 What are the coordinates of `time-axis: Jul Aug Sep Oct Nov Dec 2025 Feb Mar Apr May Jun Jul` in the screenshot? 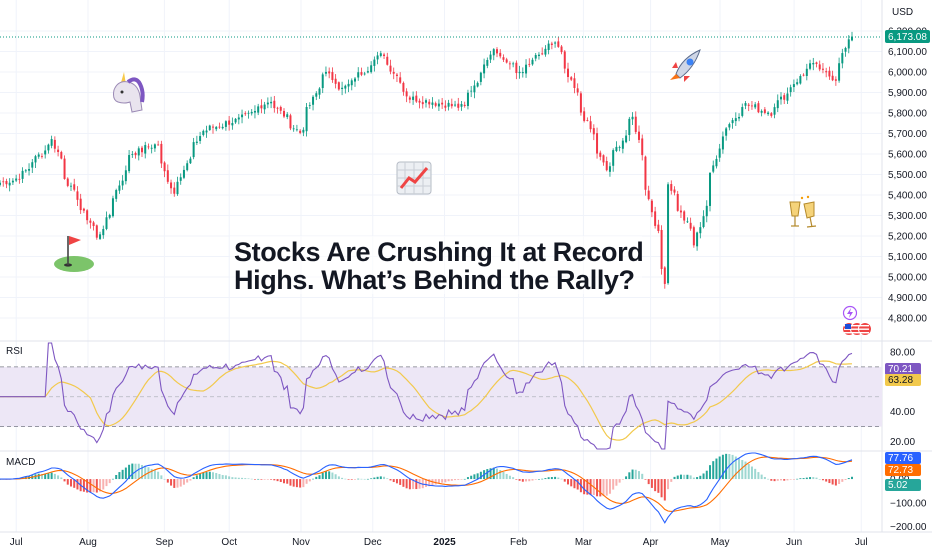 It's located at (439, 542).